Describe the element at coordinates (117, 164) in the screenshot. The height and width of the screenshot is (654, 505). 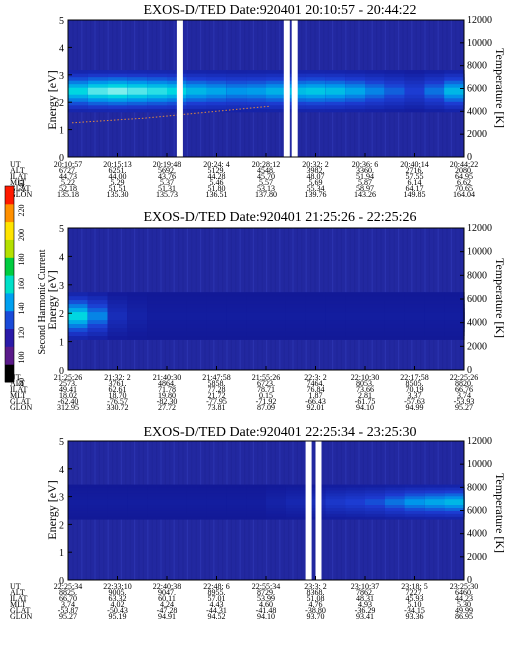
I see `ephemeris-cell: 20:15:13` at that location.